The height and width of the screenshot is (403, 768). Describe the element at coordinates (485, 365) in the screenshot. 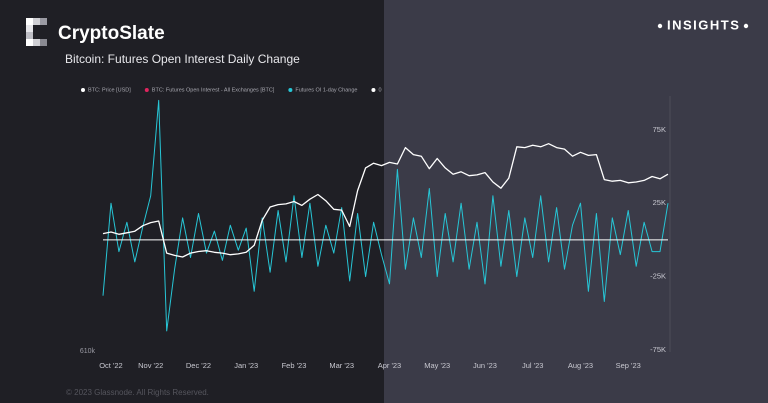

I see `x-tick-label: Jun '23` at that location.